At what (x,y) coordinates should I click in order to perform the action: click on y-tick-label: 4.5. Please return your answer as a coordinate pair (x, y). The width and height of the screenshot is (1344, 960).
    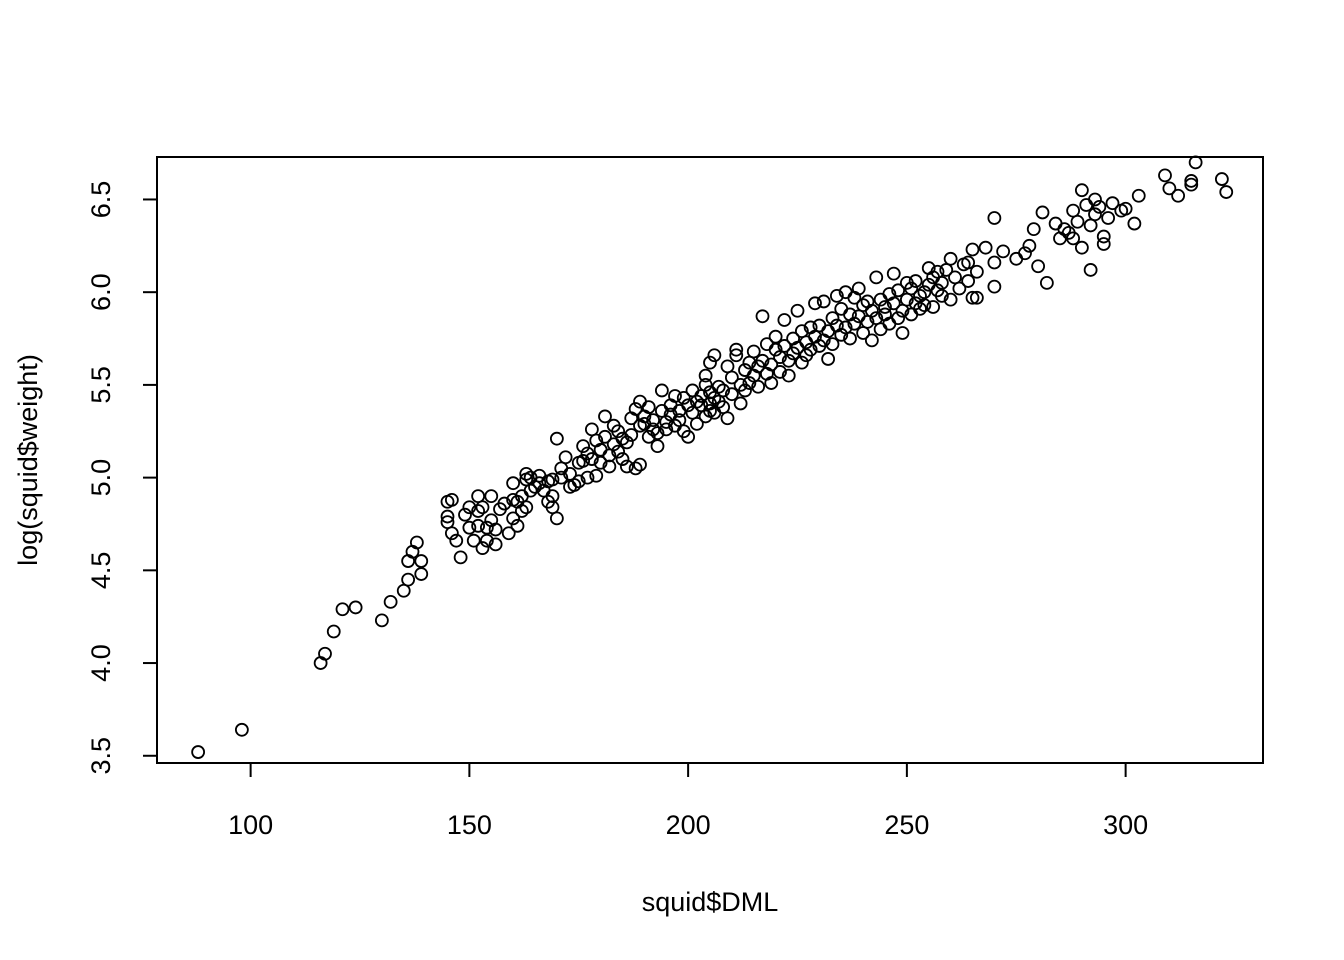
    Looking at the image, I should click on (101, 571).